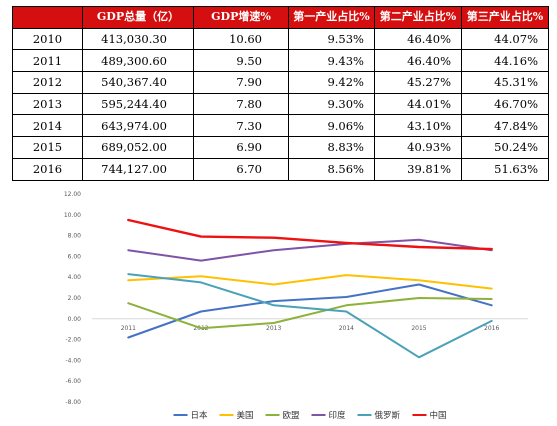  I want to click on x-tick-label: 2016, so click(491, 328).